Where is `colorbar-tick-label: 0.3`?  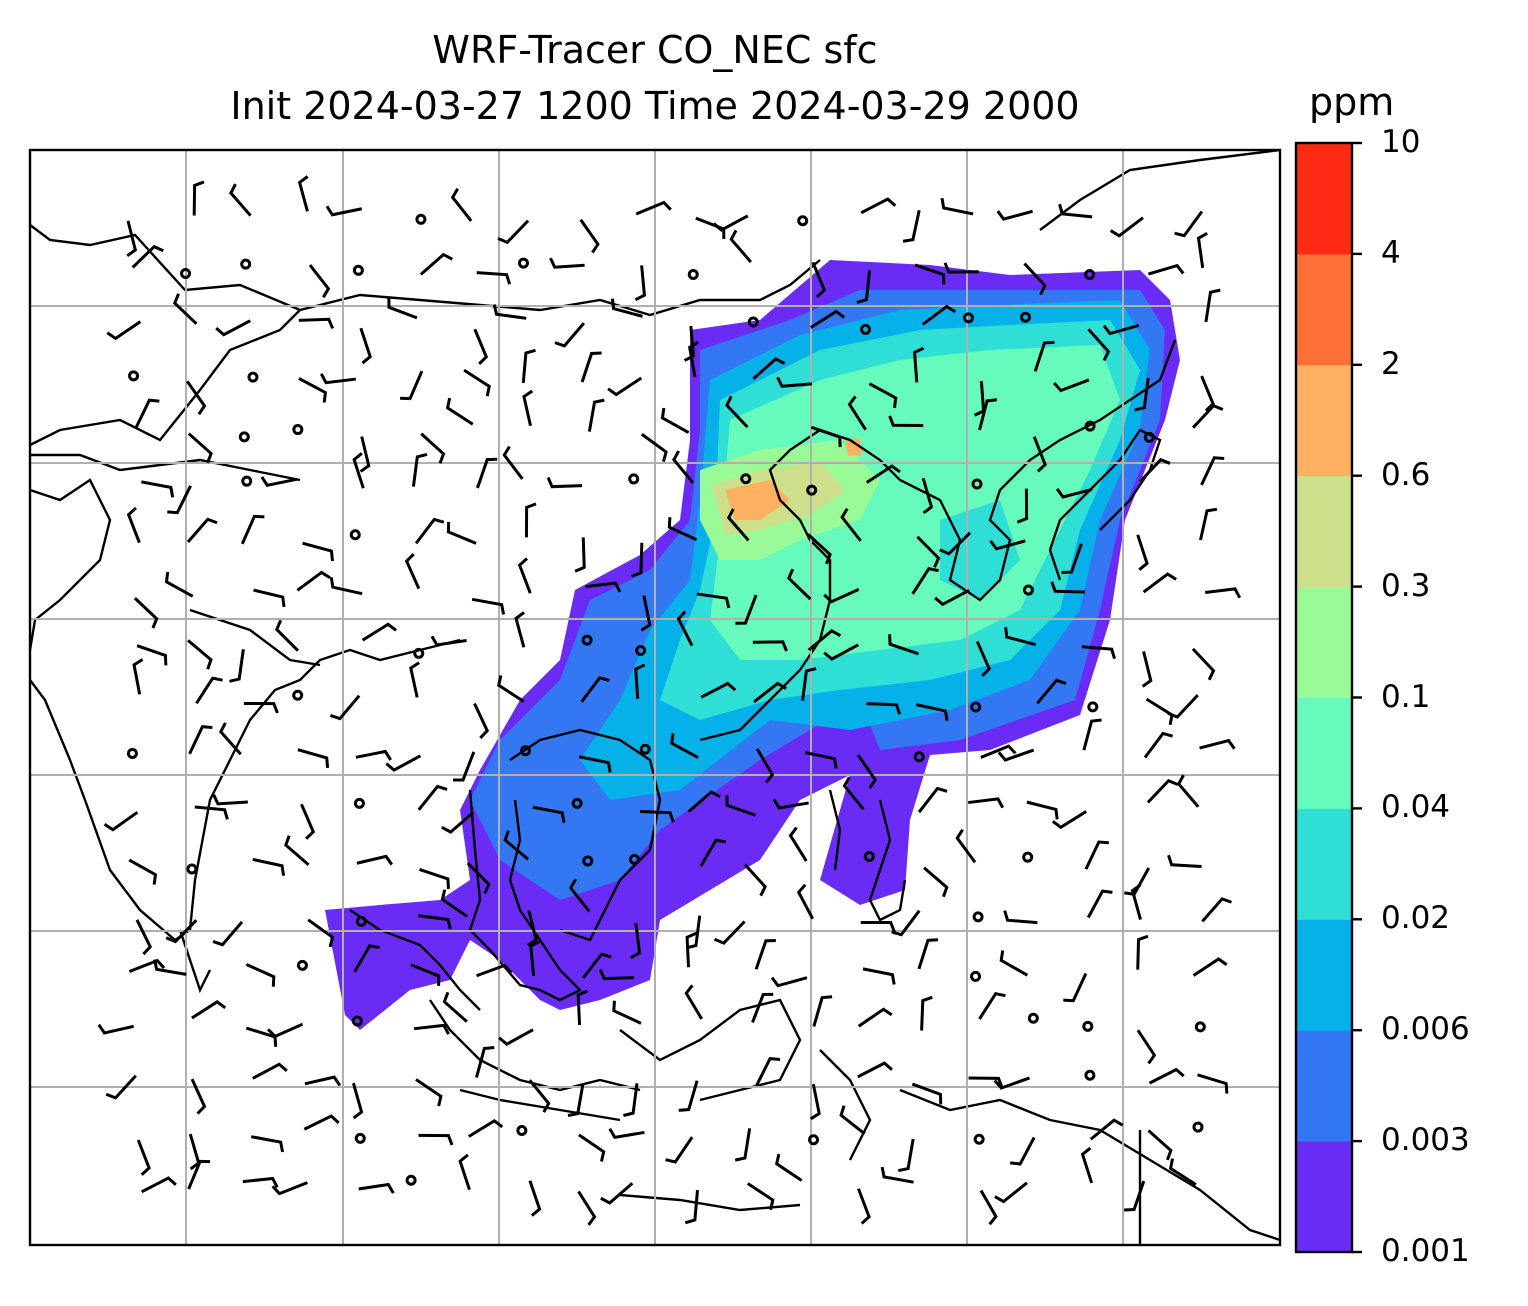
colorbar-tick-label: 0.3 is located at coordinates (1406, 585).